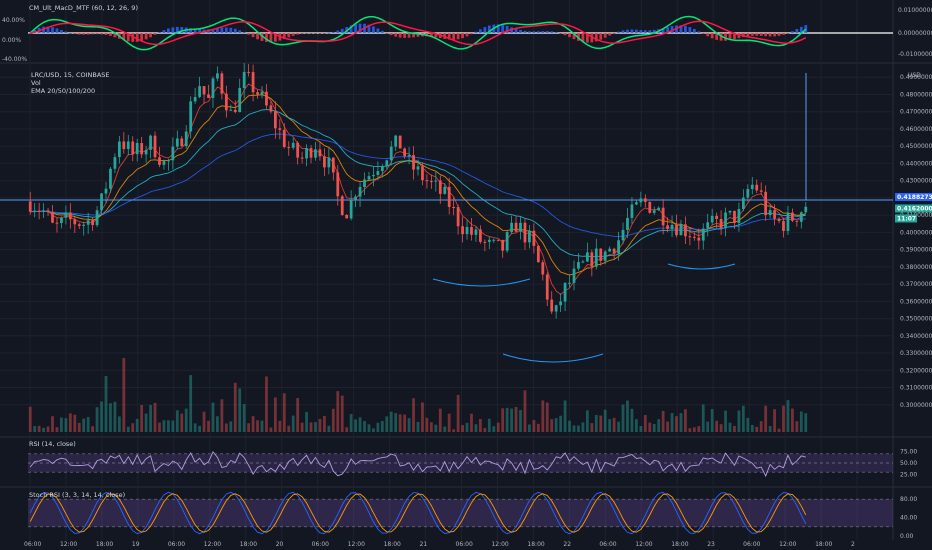 Image resolution: width=932 pixels, height=550 pixels. I want to click on rsi-tick-label: 25.00, so click(908, 475).